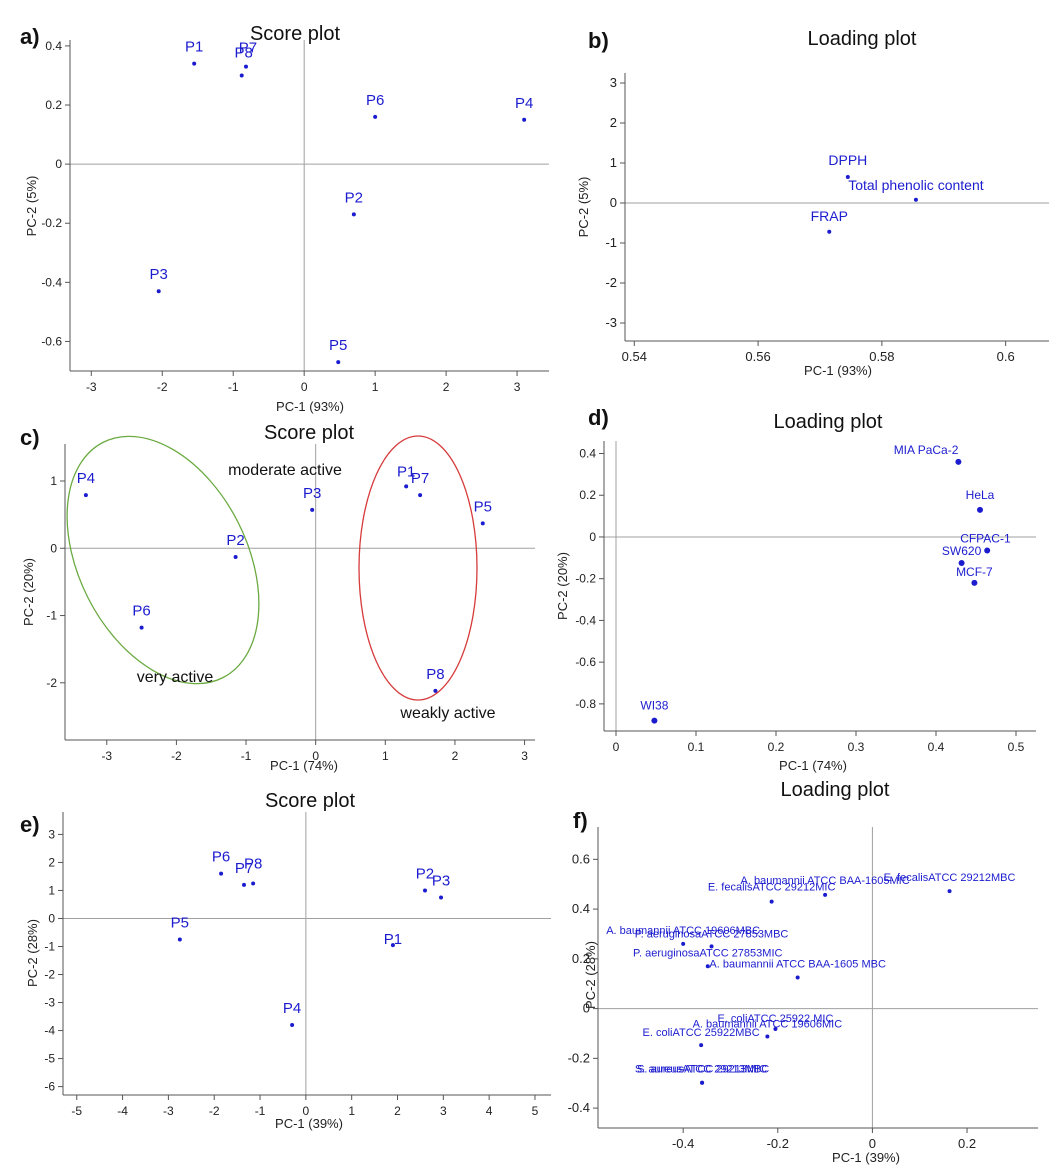 The height and width of the screenshot is (1169, 1049). I want to click on data-point-a-baumannii-atcc-19606mbc, so click(683, 943).